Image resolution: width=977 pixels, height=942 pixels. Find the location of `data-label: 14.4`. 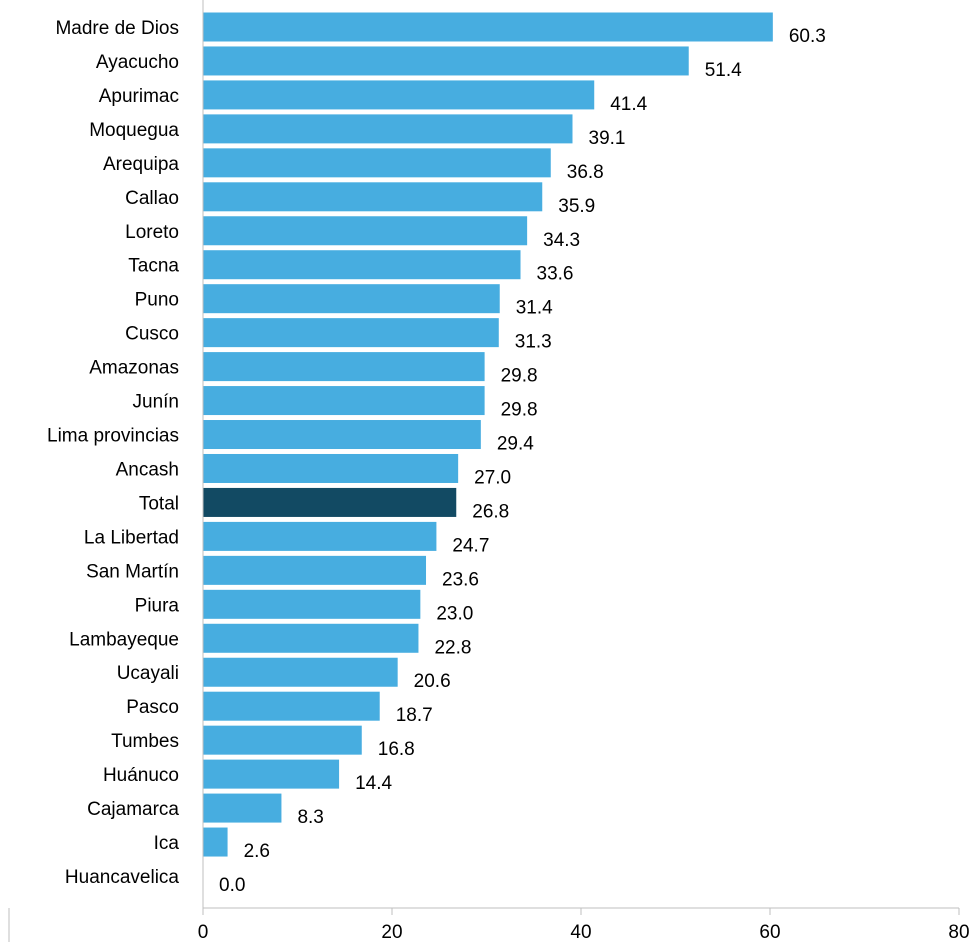

data-label: 14.4 is located at coordinates (373, 783).